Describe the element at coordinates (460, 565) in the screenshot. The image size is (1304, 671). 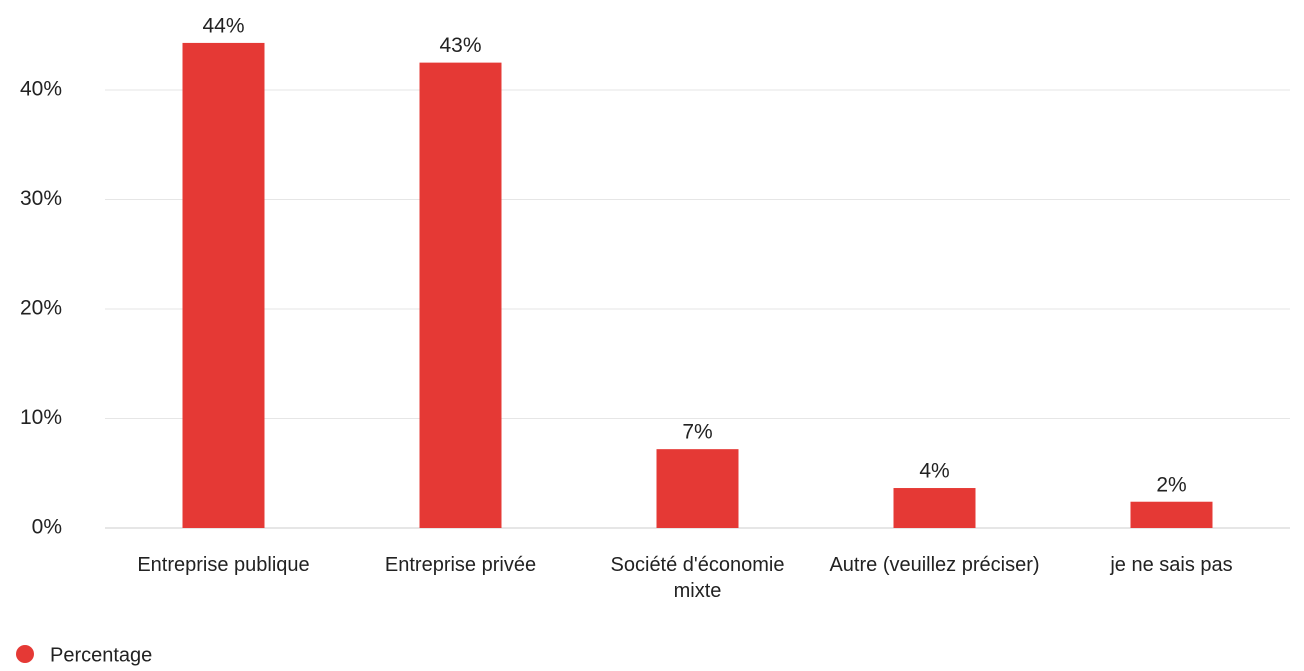
I see `x-tick-label: Entreprise privée` at that location.